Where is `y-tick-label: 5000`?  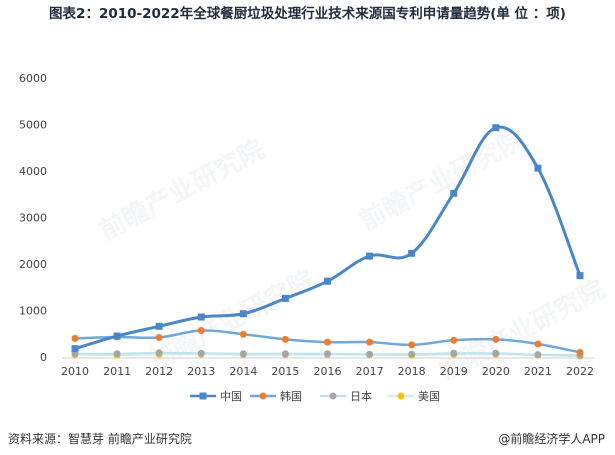 y-tick-label: 5000 is located at coordinates (33, 125).